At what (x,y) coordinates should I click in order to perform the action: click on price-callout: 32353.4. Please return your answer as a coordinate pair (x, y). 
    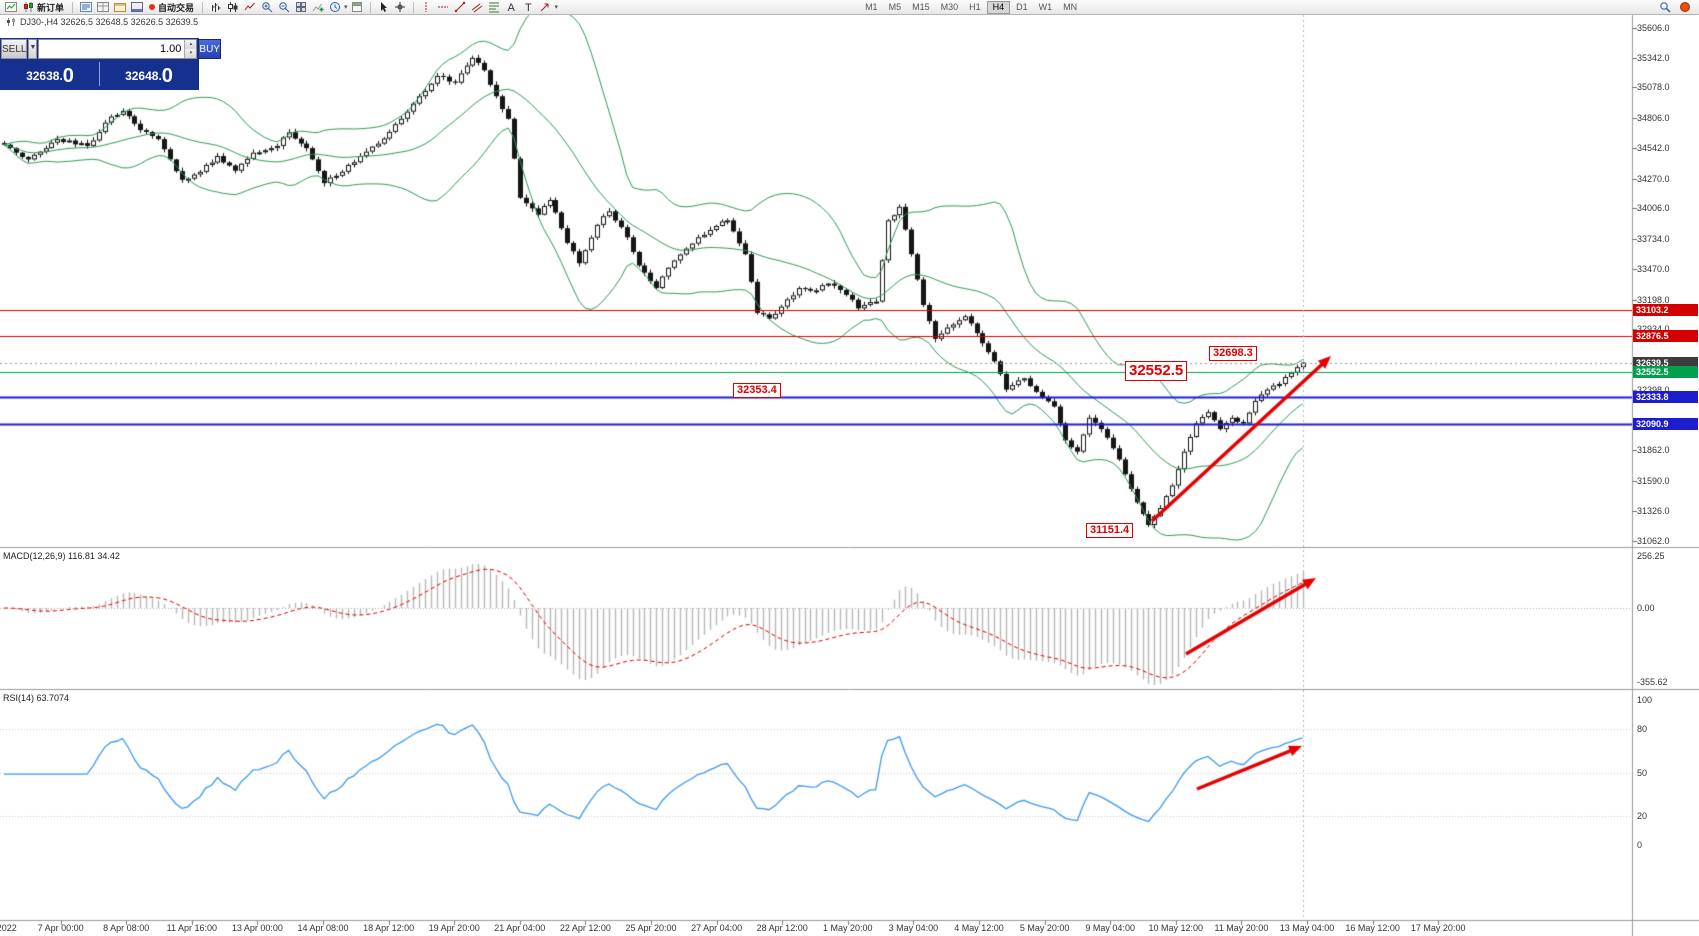
    Looking at the image, I should click on (757, 390).